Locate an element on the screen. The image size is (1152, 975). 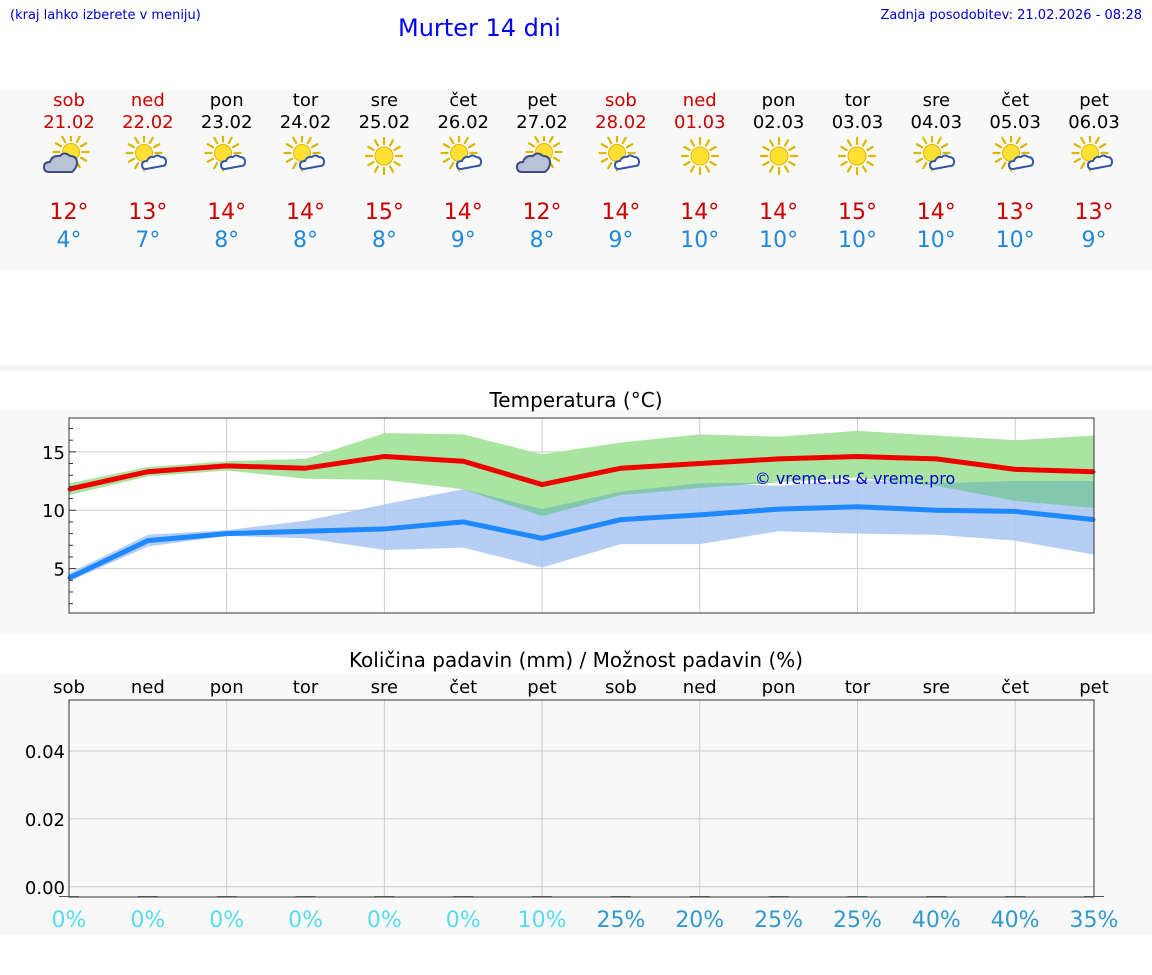
day-date: 28.02 is located at coordinates (621, 122).